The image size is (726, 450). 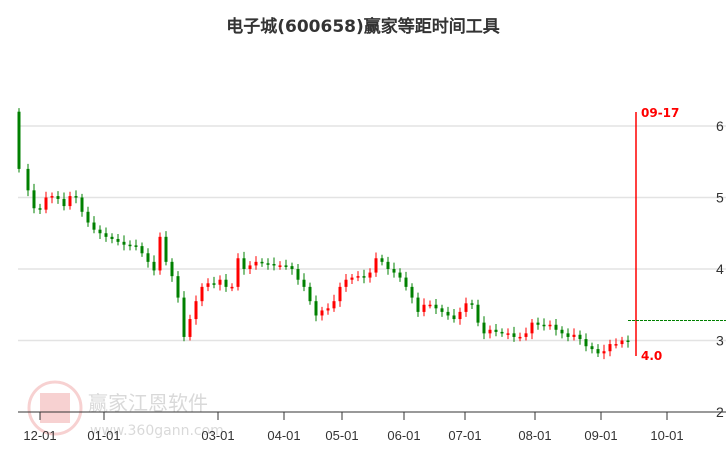 I want to click on x-tick-label: 09-01, so click(x=600, y=435).